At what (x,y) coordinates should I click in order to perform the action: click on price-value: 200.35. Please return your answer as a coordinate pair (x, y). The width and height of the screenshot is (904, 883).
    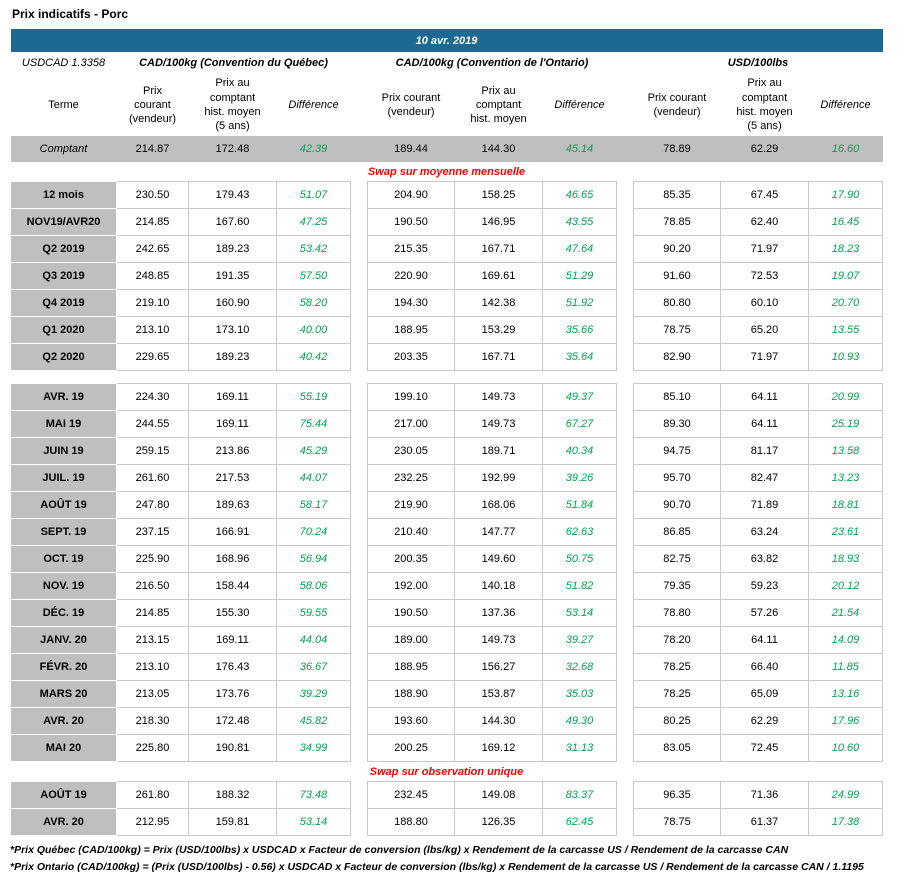
    Looking at the image, I should click on (411, 559).